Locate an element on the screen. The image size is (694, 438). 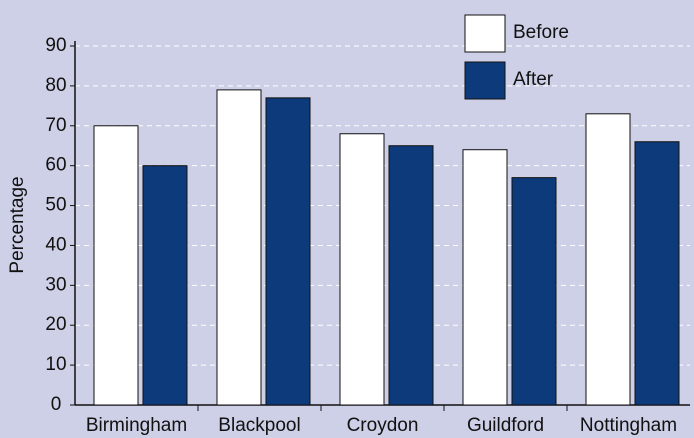
x-tick-label: Birmingham is located at coordinates (136, 425).